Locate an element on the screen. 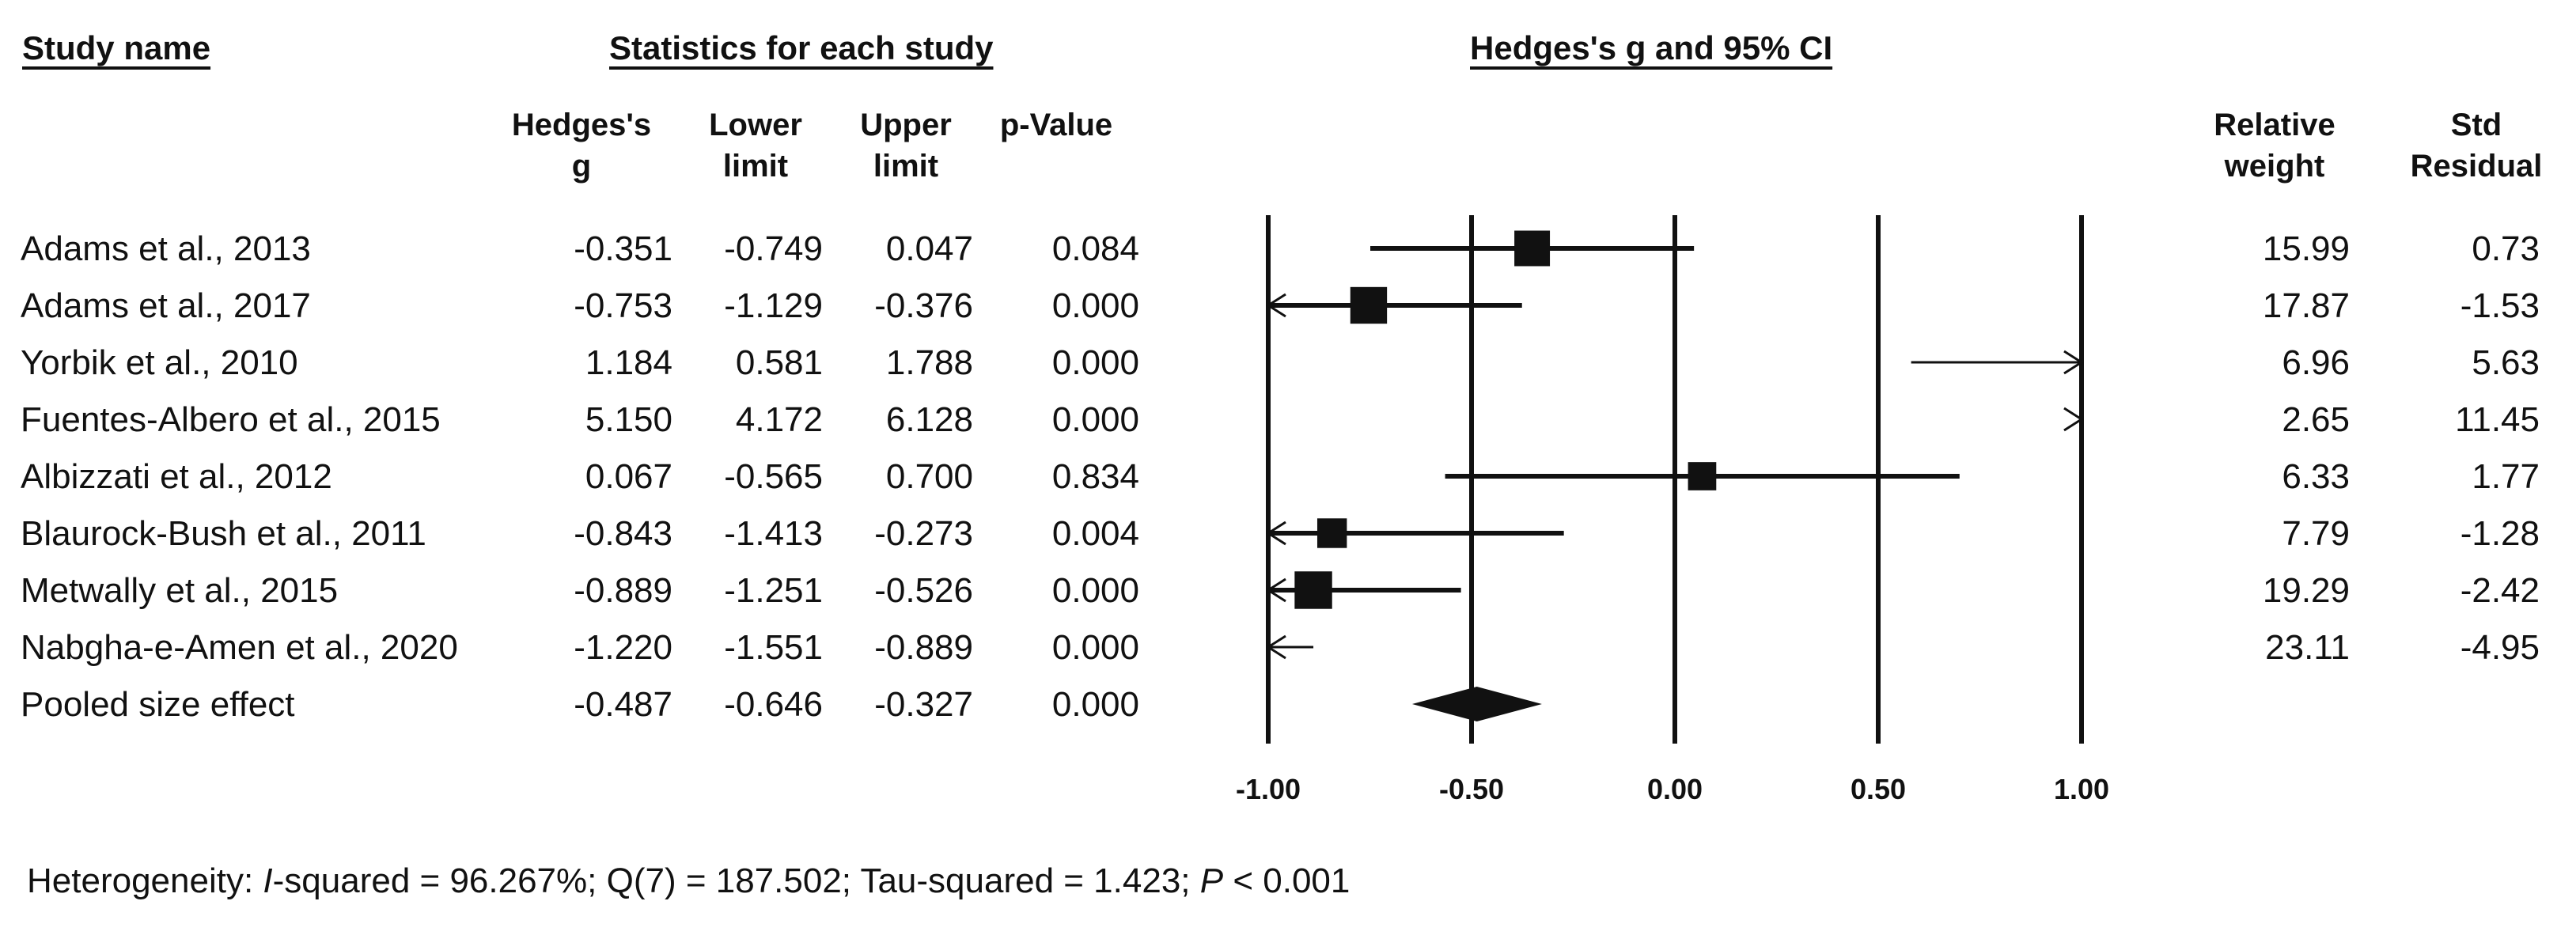 The image size is (2576, 939). upper-limit: -0.273 is located at coordinates (923, 533).